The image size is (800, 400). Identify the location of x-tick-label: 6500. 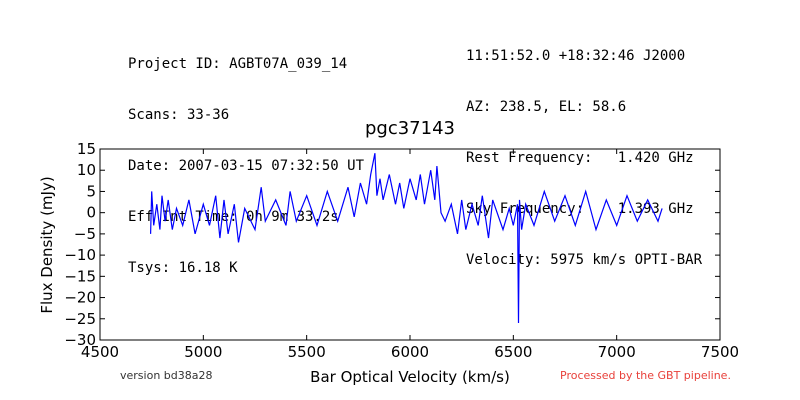
(513, 352).